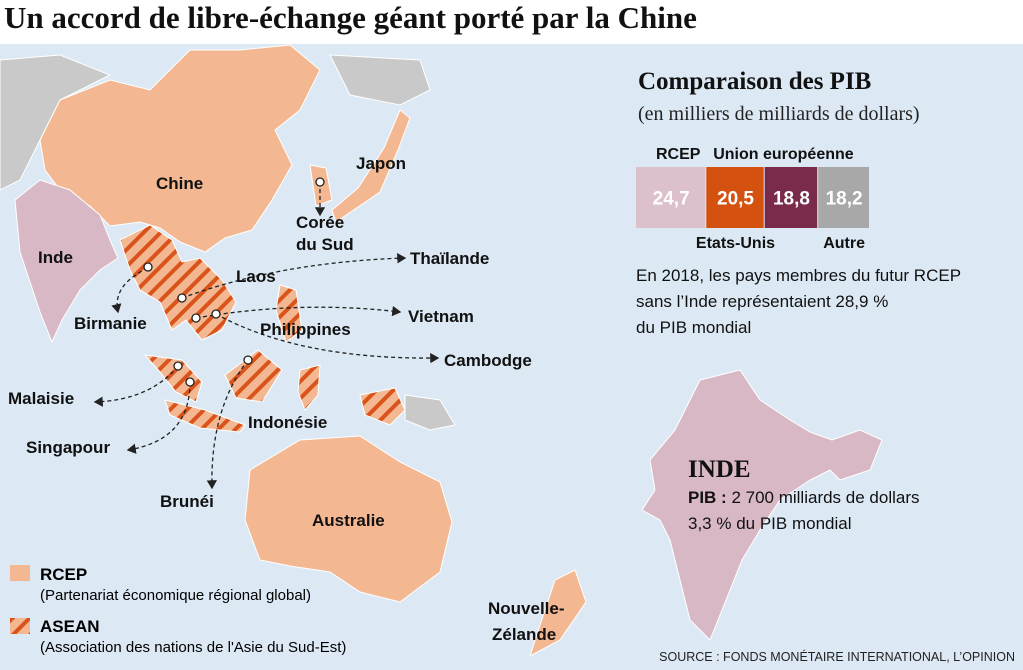 This screenshot has width=1023, height=670. Describe the element at coordinates (693, 327) in the screenshot. I see `note-line: du PIB mondial` at that location.